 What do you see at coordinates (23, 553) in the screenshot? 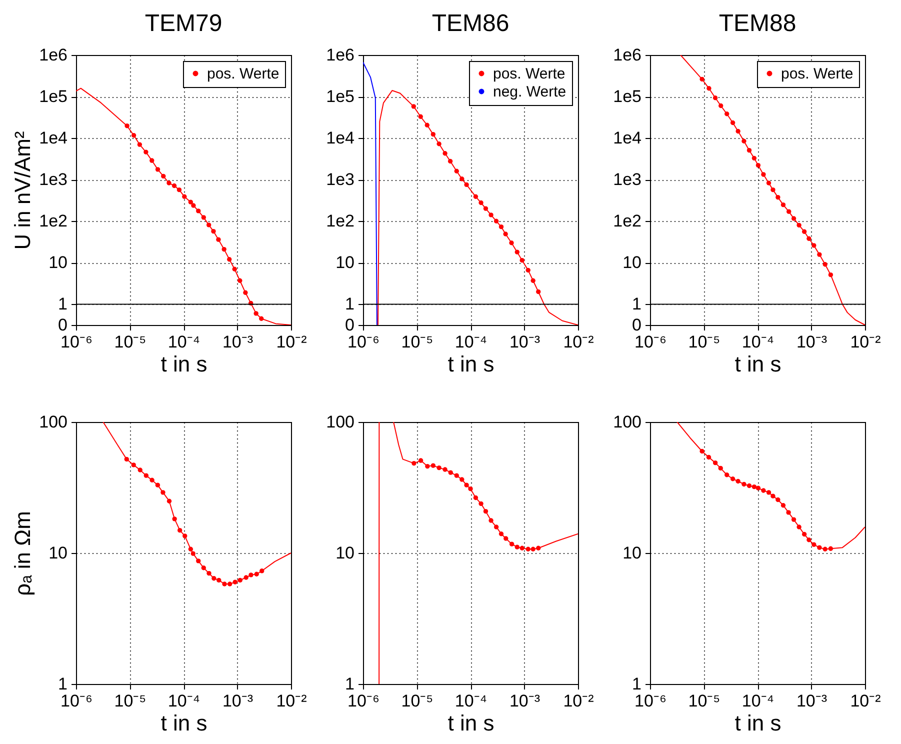
I see `y-axis-title: ρₐ in Ωm` at bounding box center [23, 553].